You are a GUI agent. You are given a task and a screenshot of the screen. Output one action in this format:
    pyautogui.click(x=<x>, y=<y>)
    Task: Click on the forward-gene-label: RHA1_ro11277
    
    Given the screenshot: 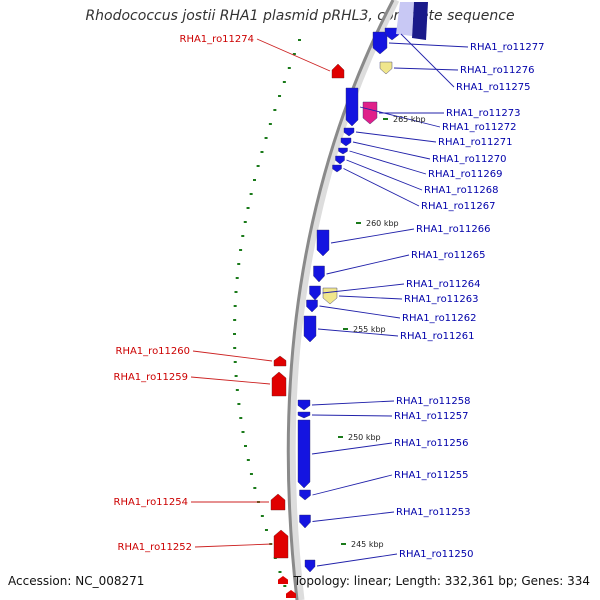 What is the action you would take?
    pyautogui.click(x=507, y=47)
    